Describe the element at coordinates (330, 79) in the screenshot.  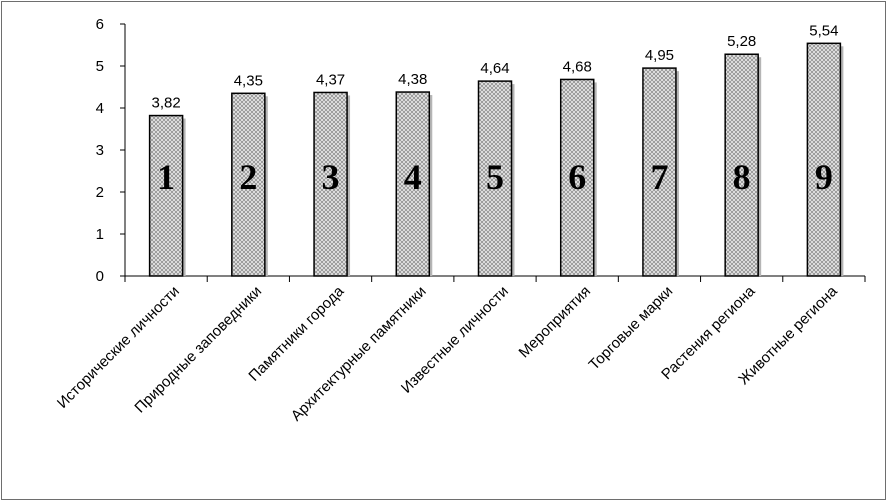
I see `data-label: 4,37` at that location.